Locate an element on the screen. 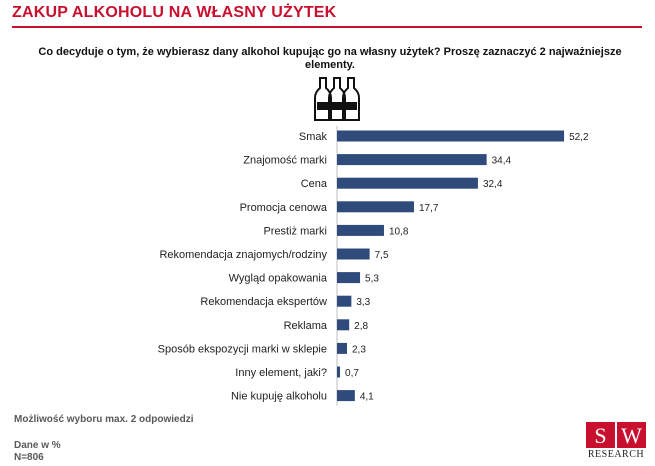 This screenshot has height=466, width=655. category-label: Reklama is located at coordinates (306, 326).